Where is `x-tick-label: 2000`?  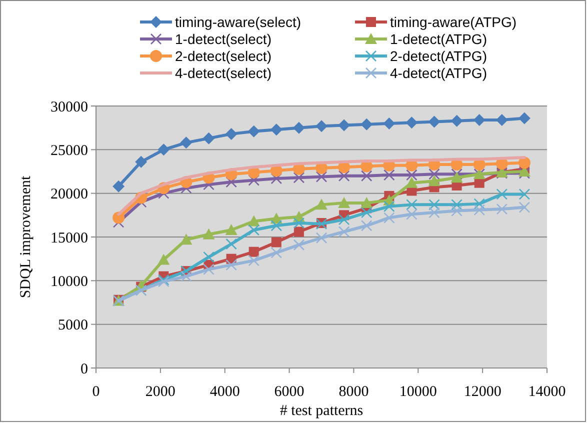 x-tick-label: 2000 is located at coordinates (160, 392).